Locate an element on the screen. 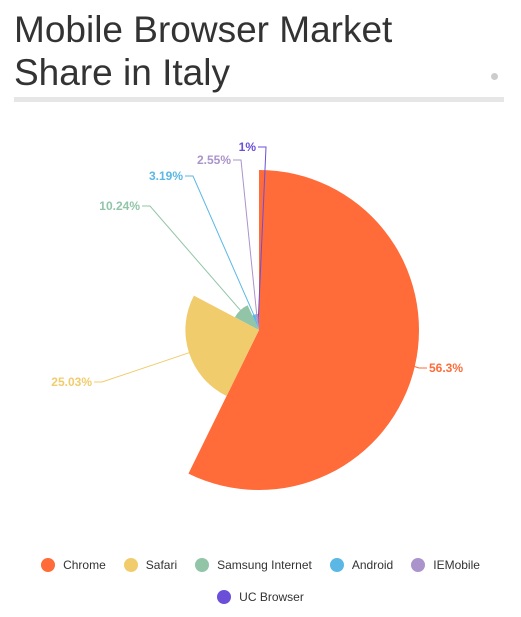 The width and height of the screenshot is (521, 617). legend-label: Safari is located at coordinates (161, 565).